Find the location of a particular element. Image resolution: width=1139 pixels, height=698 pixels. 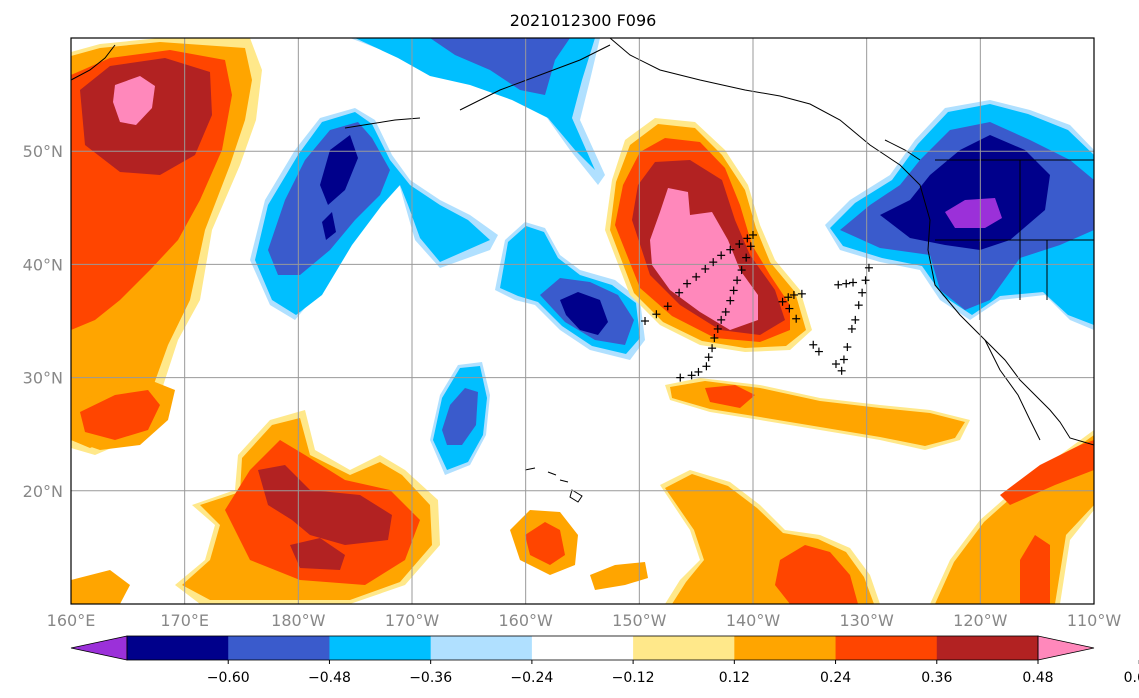

contour-positive-west-lower is located at coordinates (120, 415).